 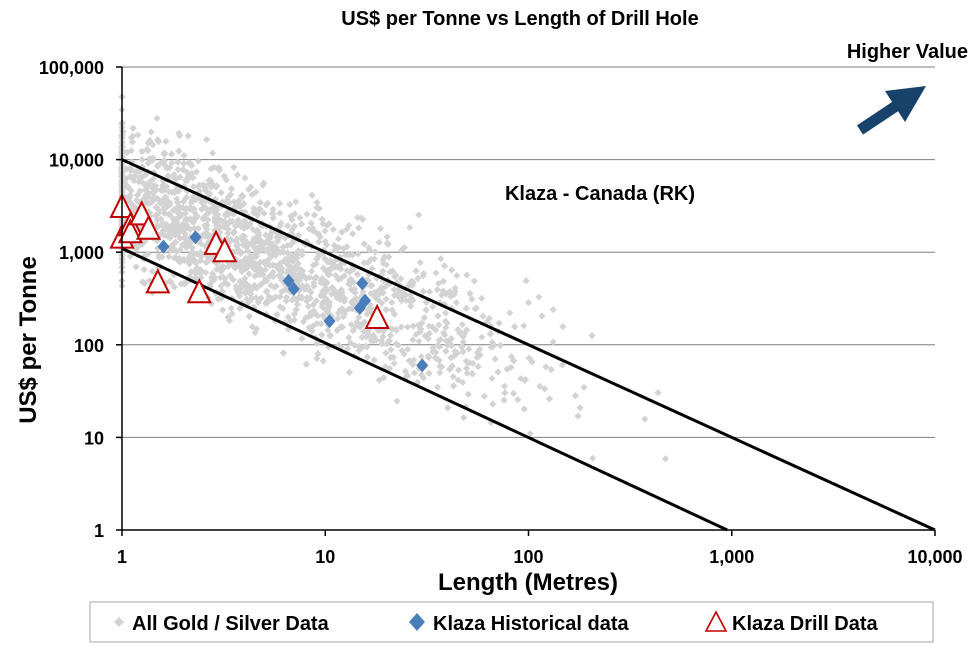 I want to click on drill-point, so click(x=225, y=249).